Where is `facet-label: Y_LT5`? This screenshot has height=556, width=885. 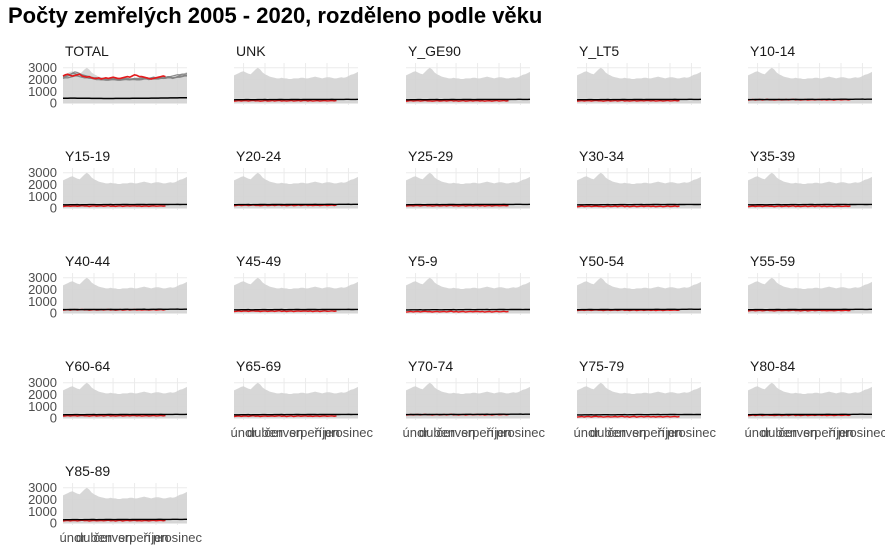
facet-label: Y_LT5 is located at coordinates (599, 51).